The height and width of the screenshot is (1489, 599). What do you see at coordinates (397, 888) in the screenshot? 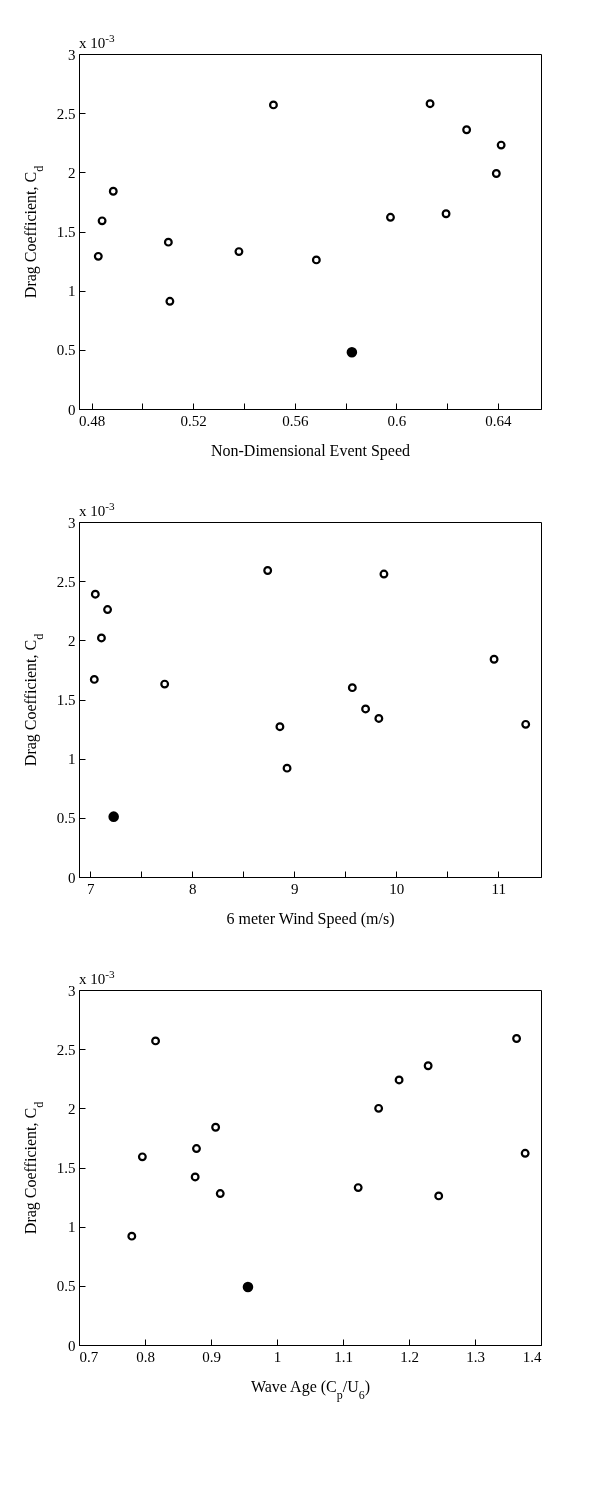
I see `x-tick-label: 10` at bounding box center [397, 888].